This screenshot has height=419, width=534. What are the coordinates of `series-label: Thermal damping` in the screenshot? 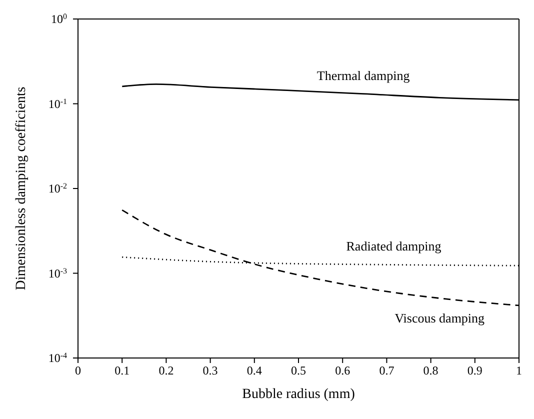 It's located at (363, 75).